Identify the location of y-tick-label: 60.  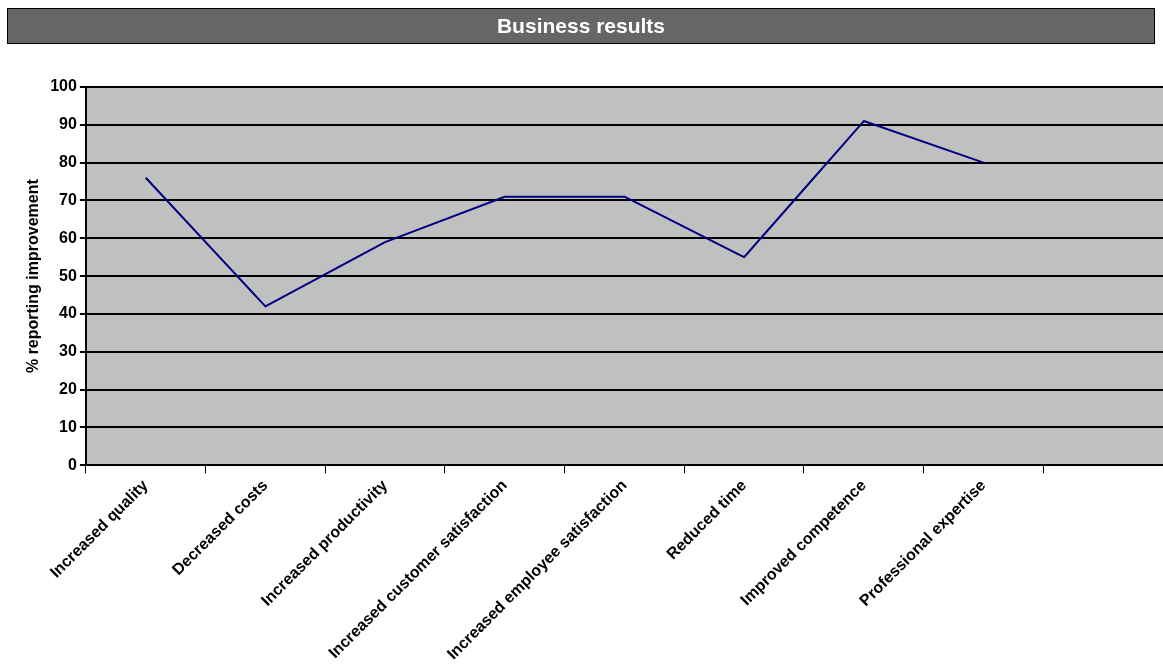
(68, 237).